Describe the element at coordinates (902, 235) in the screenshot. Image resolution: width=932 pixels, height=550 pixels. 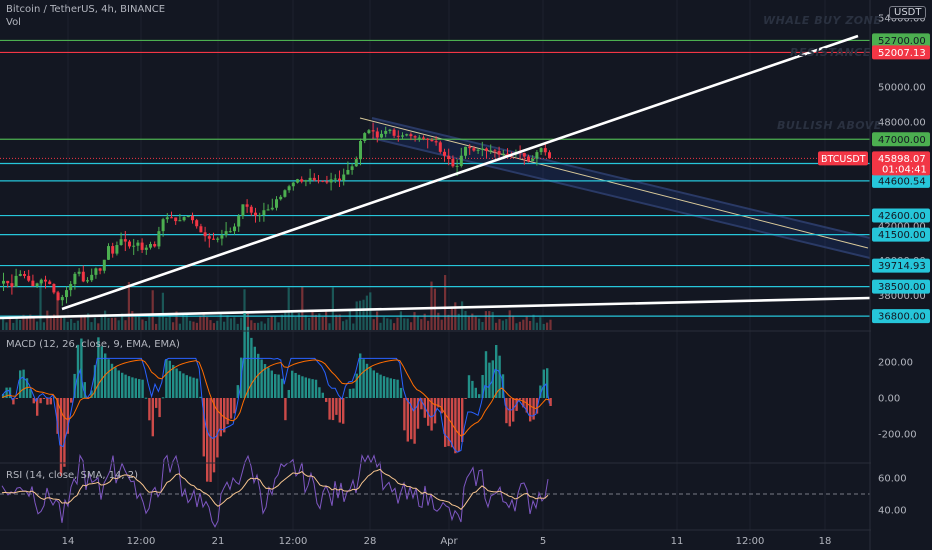
I see `level-label: 41500.00` at that location.